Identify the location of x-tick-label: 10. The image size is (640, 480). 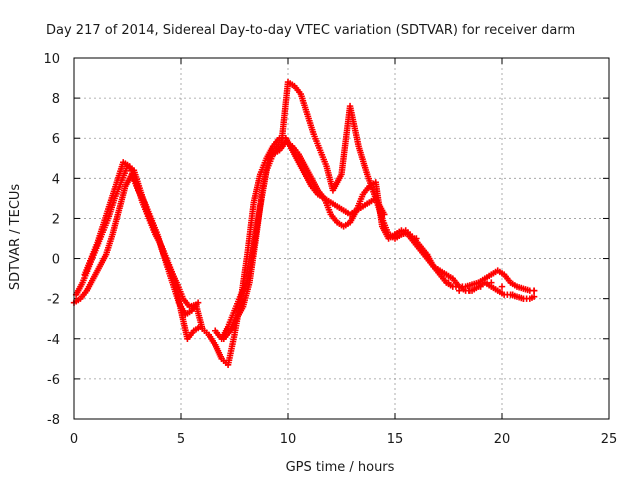
(288, 439).